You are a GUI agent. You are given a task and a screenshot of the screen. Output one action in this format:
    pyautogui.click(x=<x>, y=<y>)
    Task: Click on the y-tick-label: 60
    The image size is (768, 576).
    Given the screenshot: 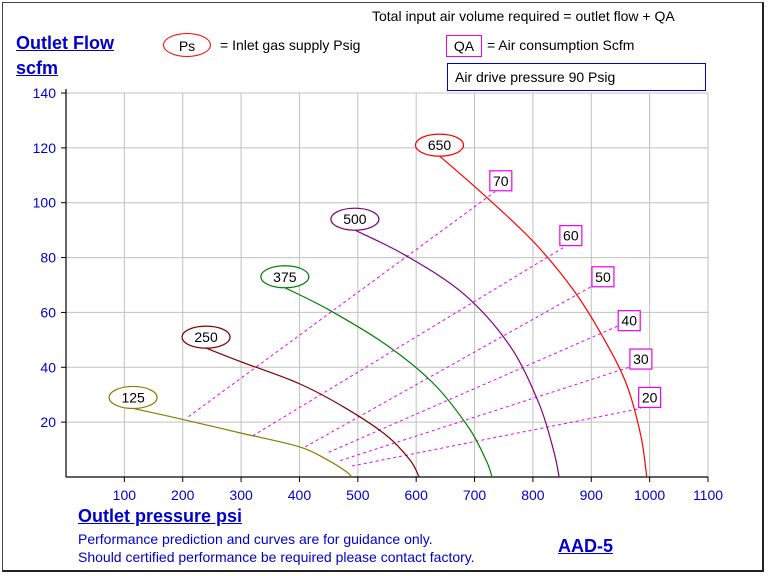 What is the action you would take?
    pyautogui.click(x=48, y=312)
    